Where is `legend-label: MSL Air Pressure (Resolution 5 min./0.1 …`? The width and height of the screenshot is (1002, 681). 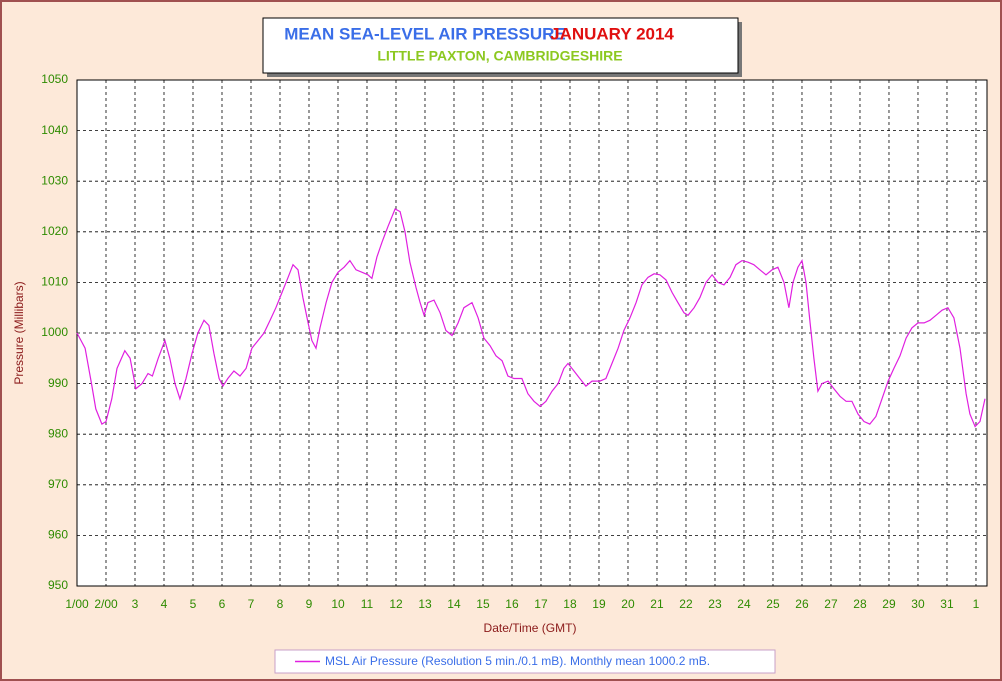 legend-label: MSL Air Pressure (Resolution 5 min./0.1 … is located at coordinates (517, 661).